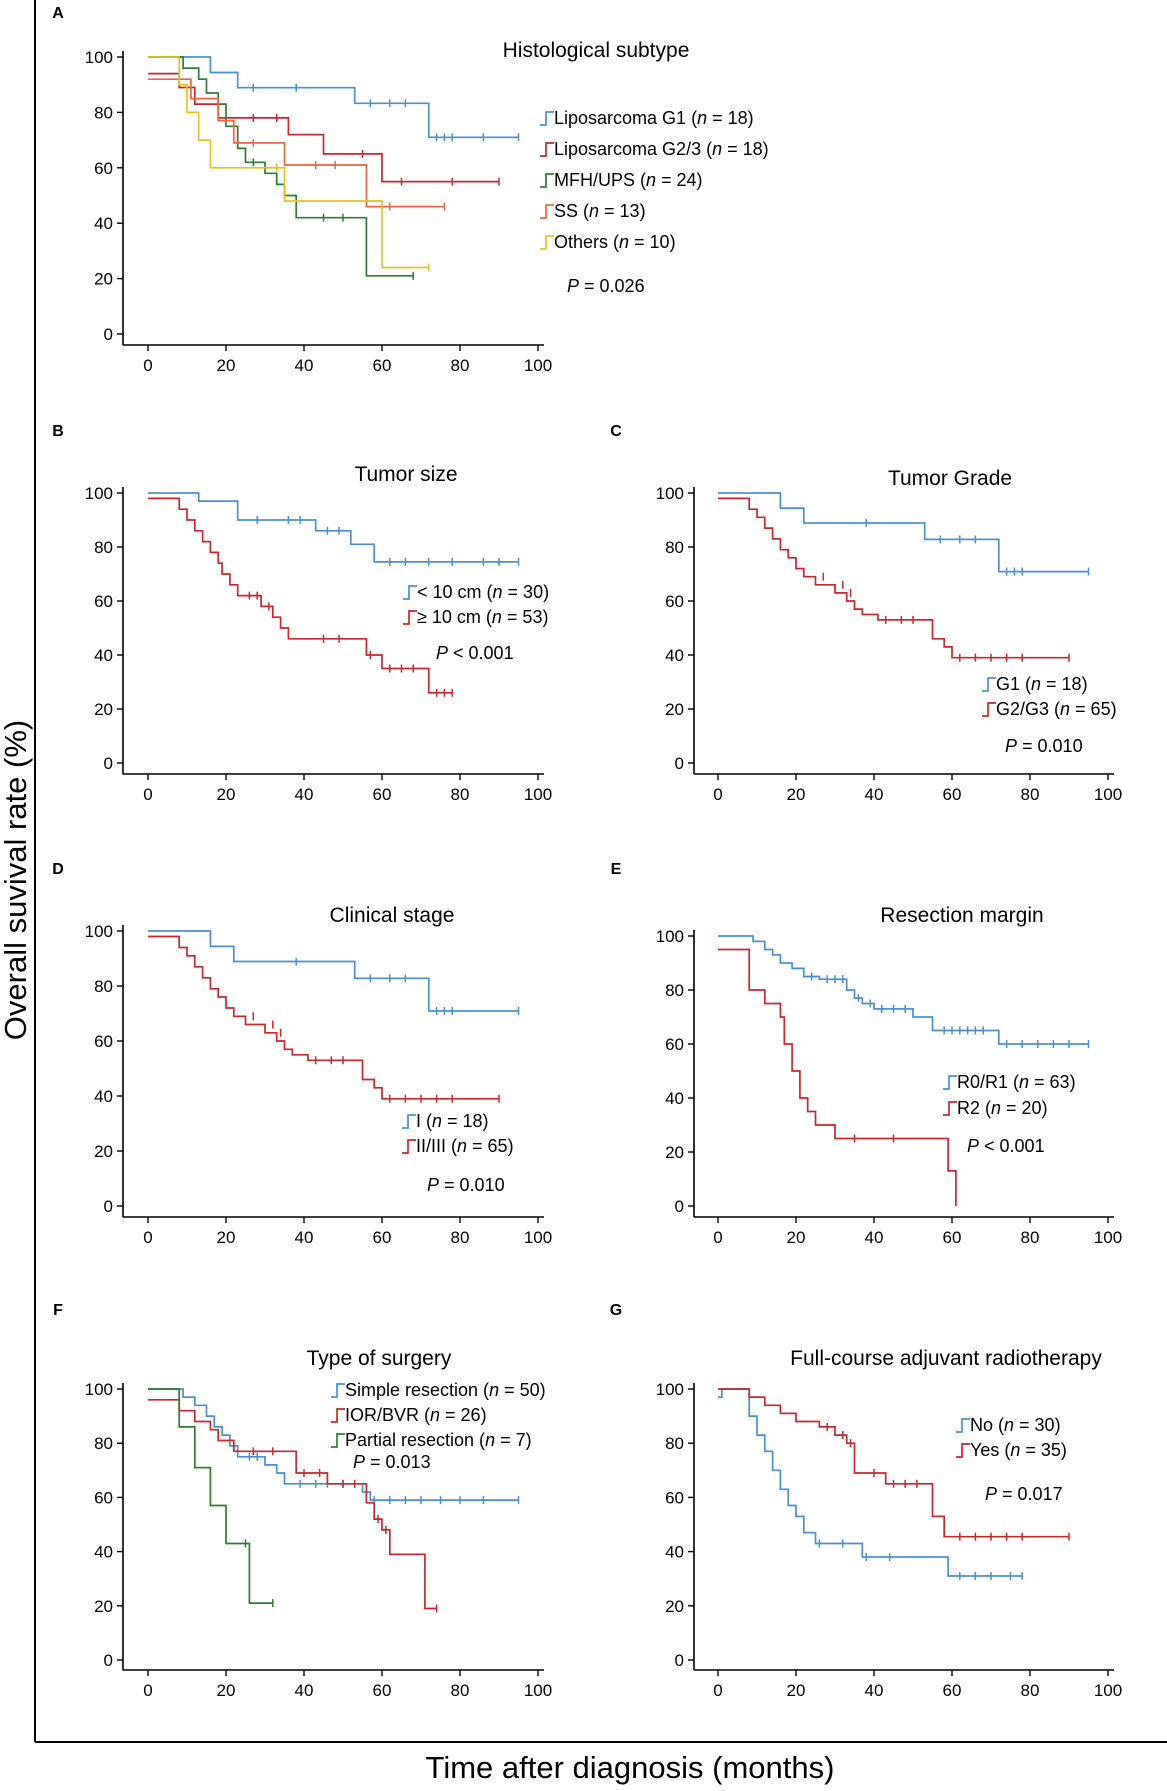  I want to click on panel-letter: F, so click(58, 1310).